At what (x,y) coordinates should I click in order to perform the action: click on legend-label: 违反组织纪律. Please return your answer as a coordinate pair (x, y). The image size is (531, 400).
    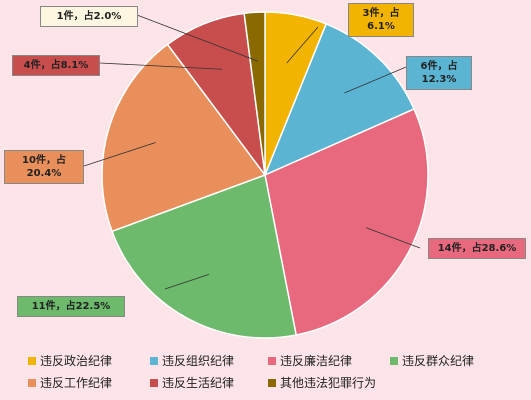
    Looking at the image, I should click on (198, 361).